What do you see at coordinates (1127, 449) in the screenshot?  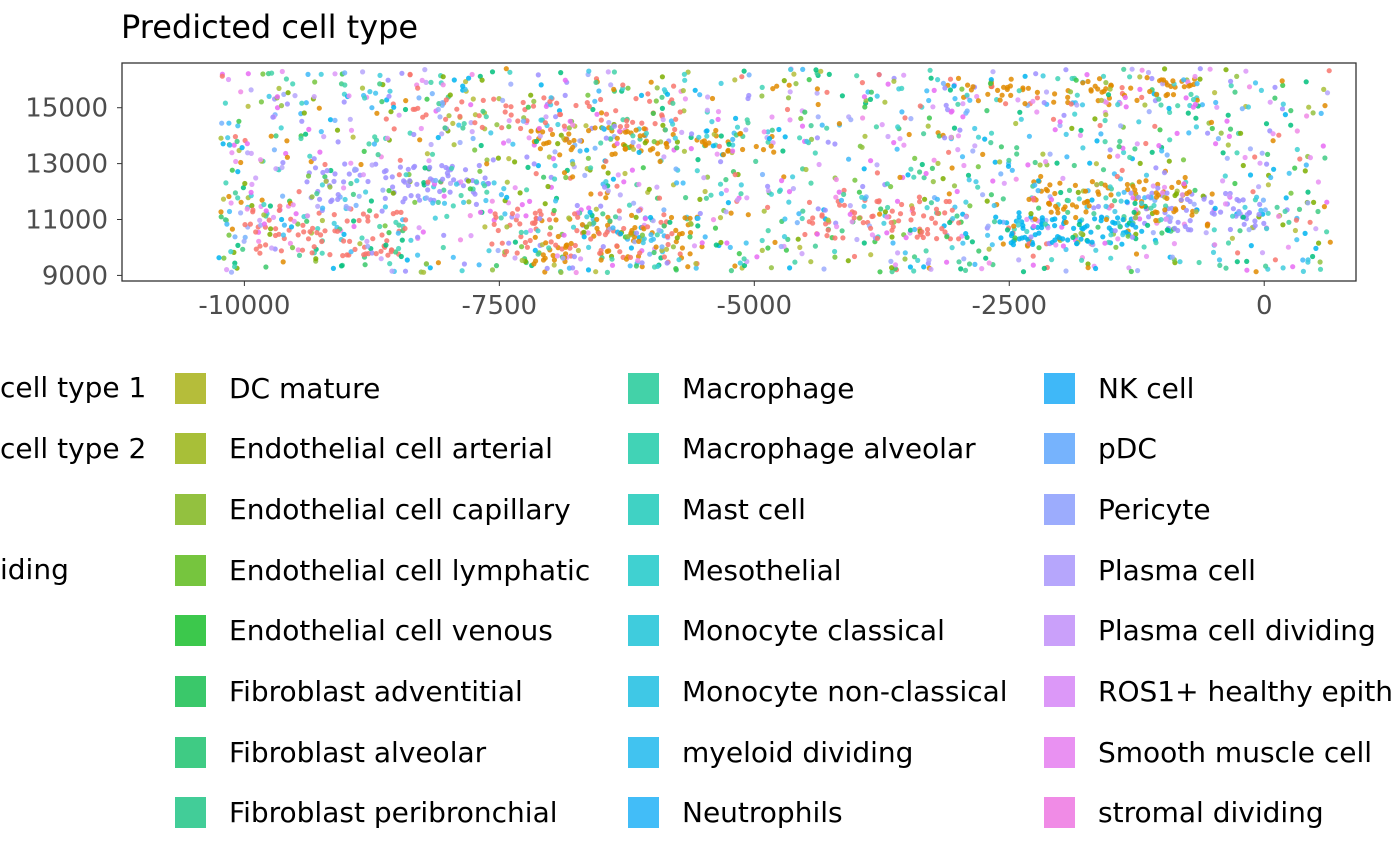 I see `legend-label: pDC` at bounding box center [1127, 449].